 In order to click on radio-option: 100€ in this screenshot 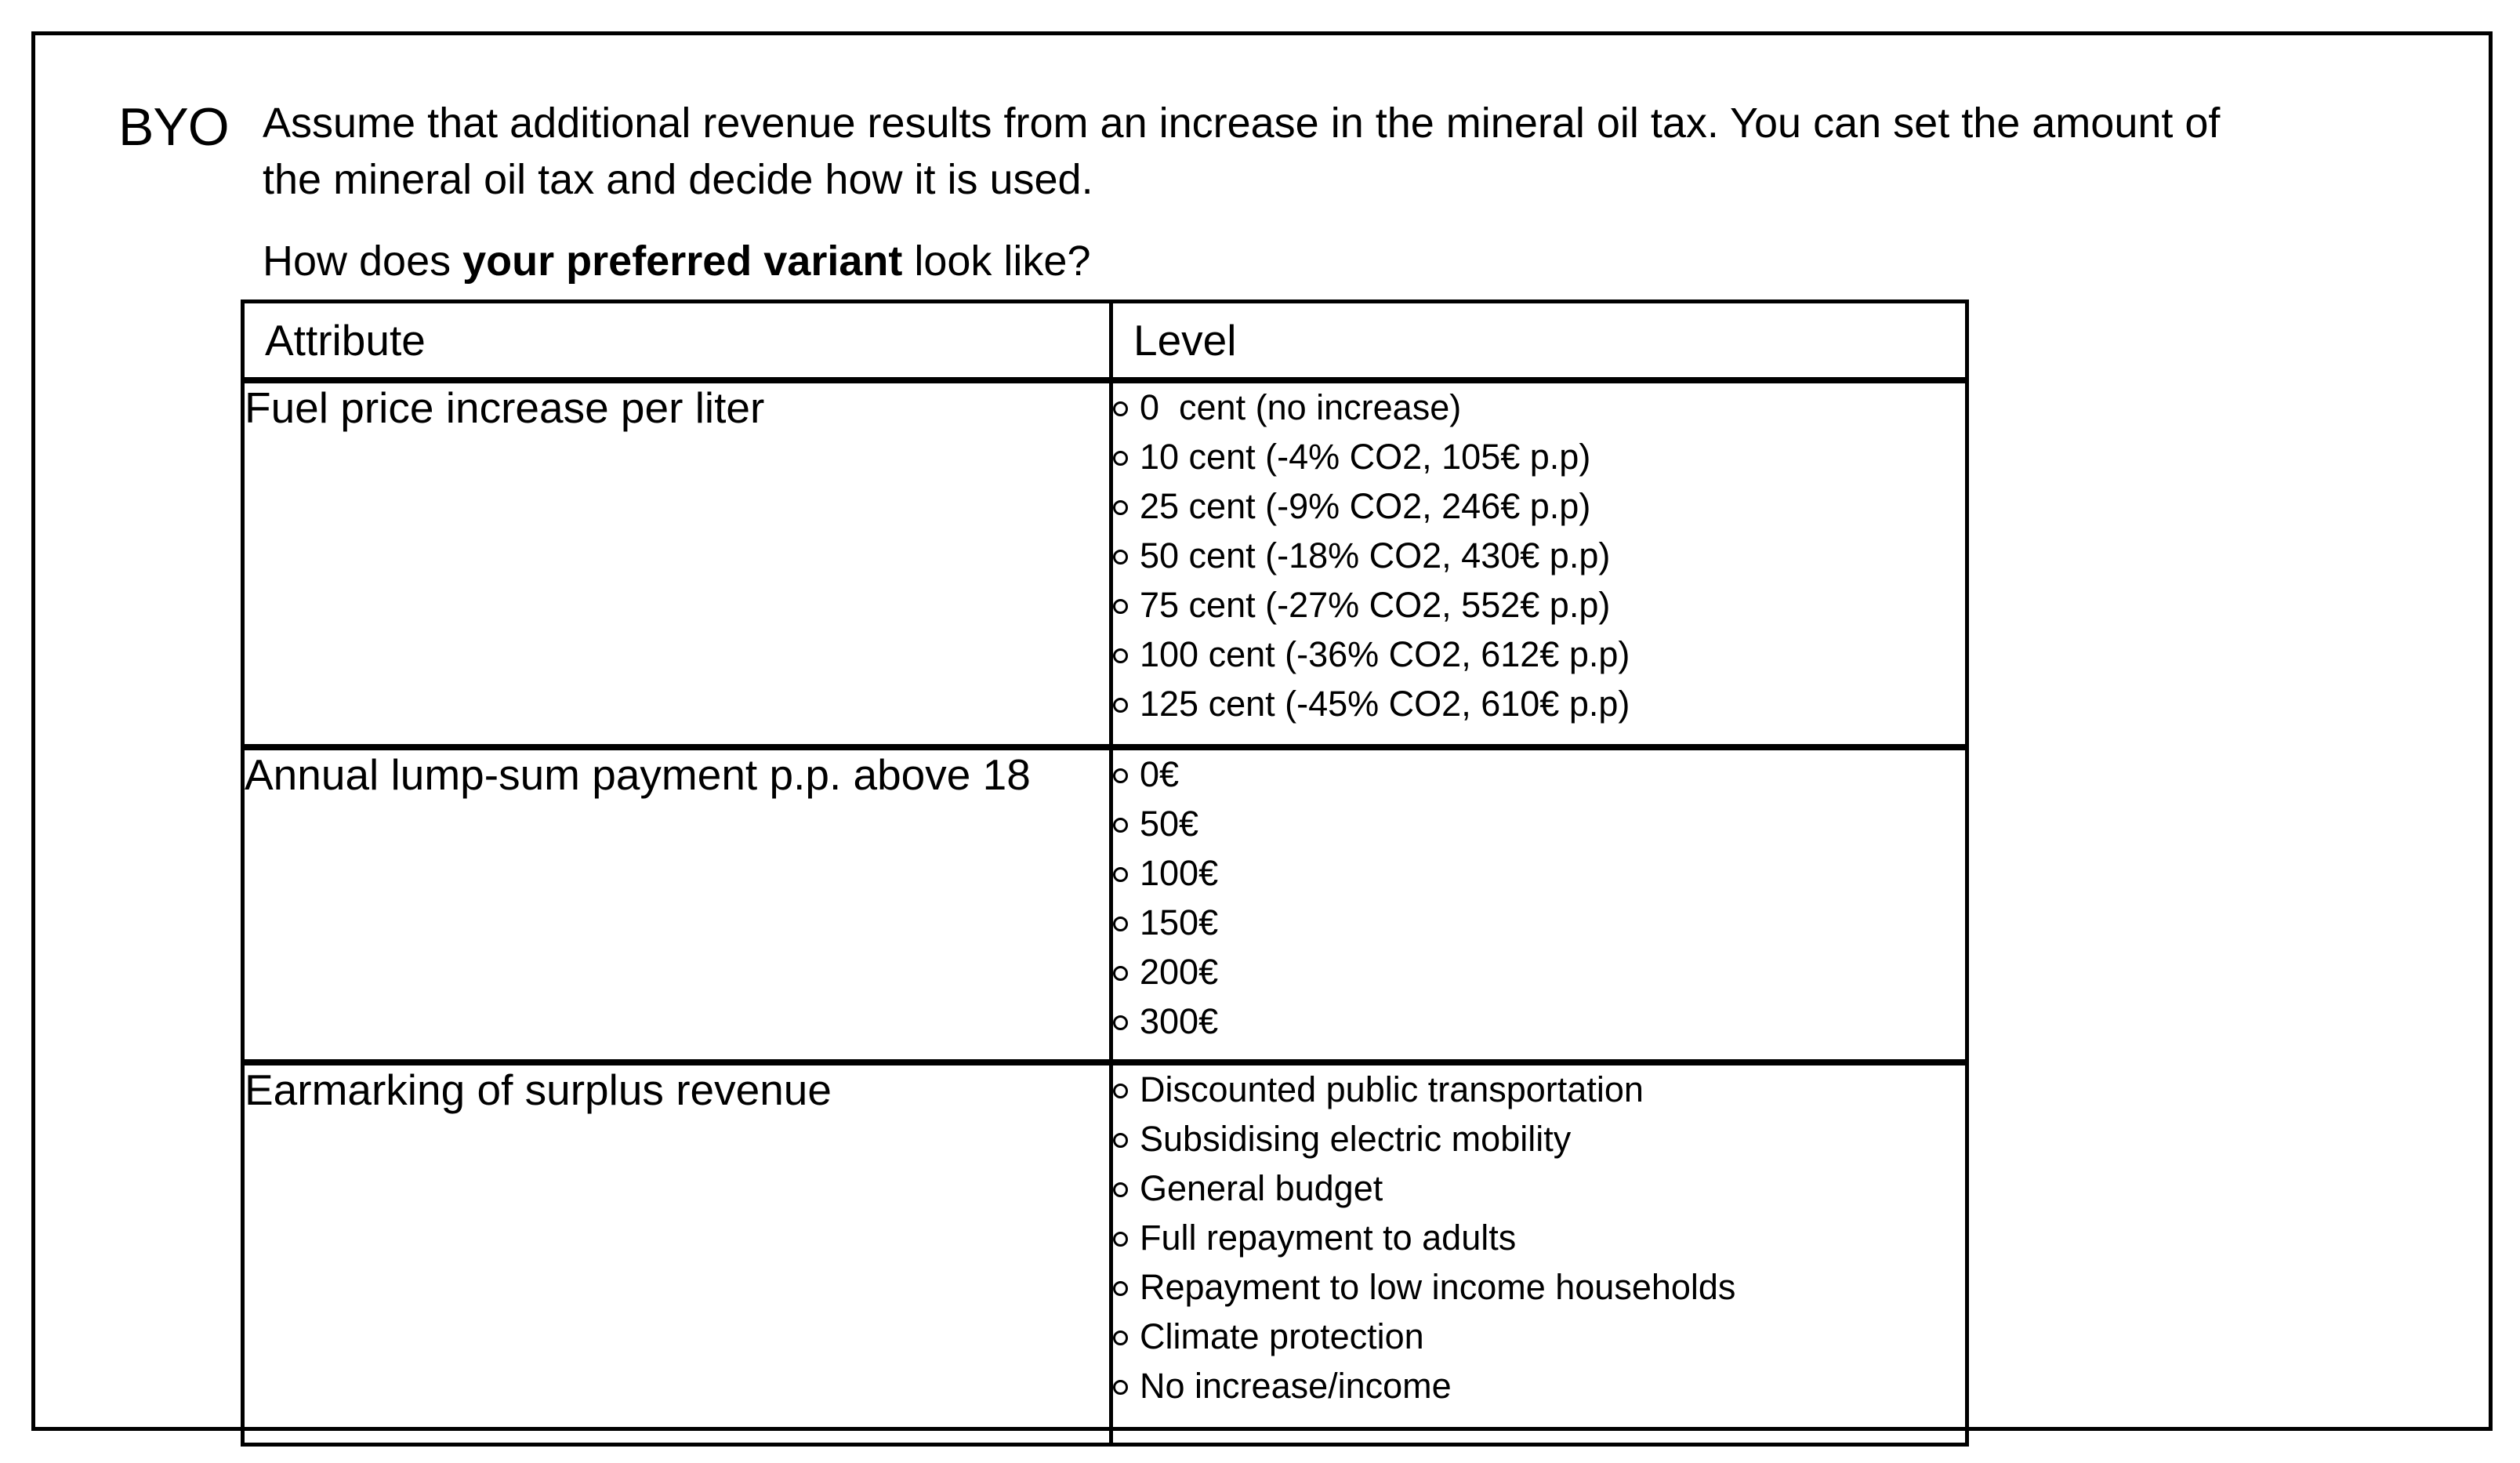, I will do `click(1539, 873)`.